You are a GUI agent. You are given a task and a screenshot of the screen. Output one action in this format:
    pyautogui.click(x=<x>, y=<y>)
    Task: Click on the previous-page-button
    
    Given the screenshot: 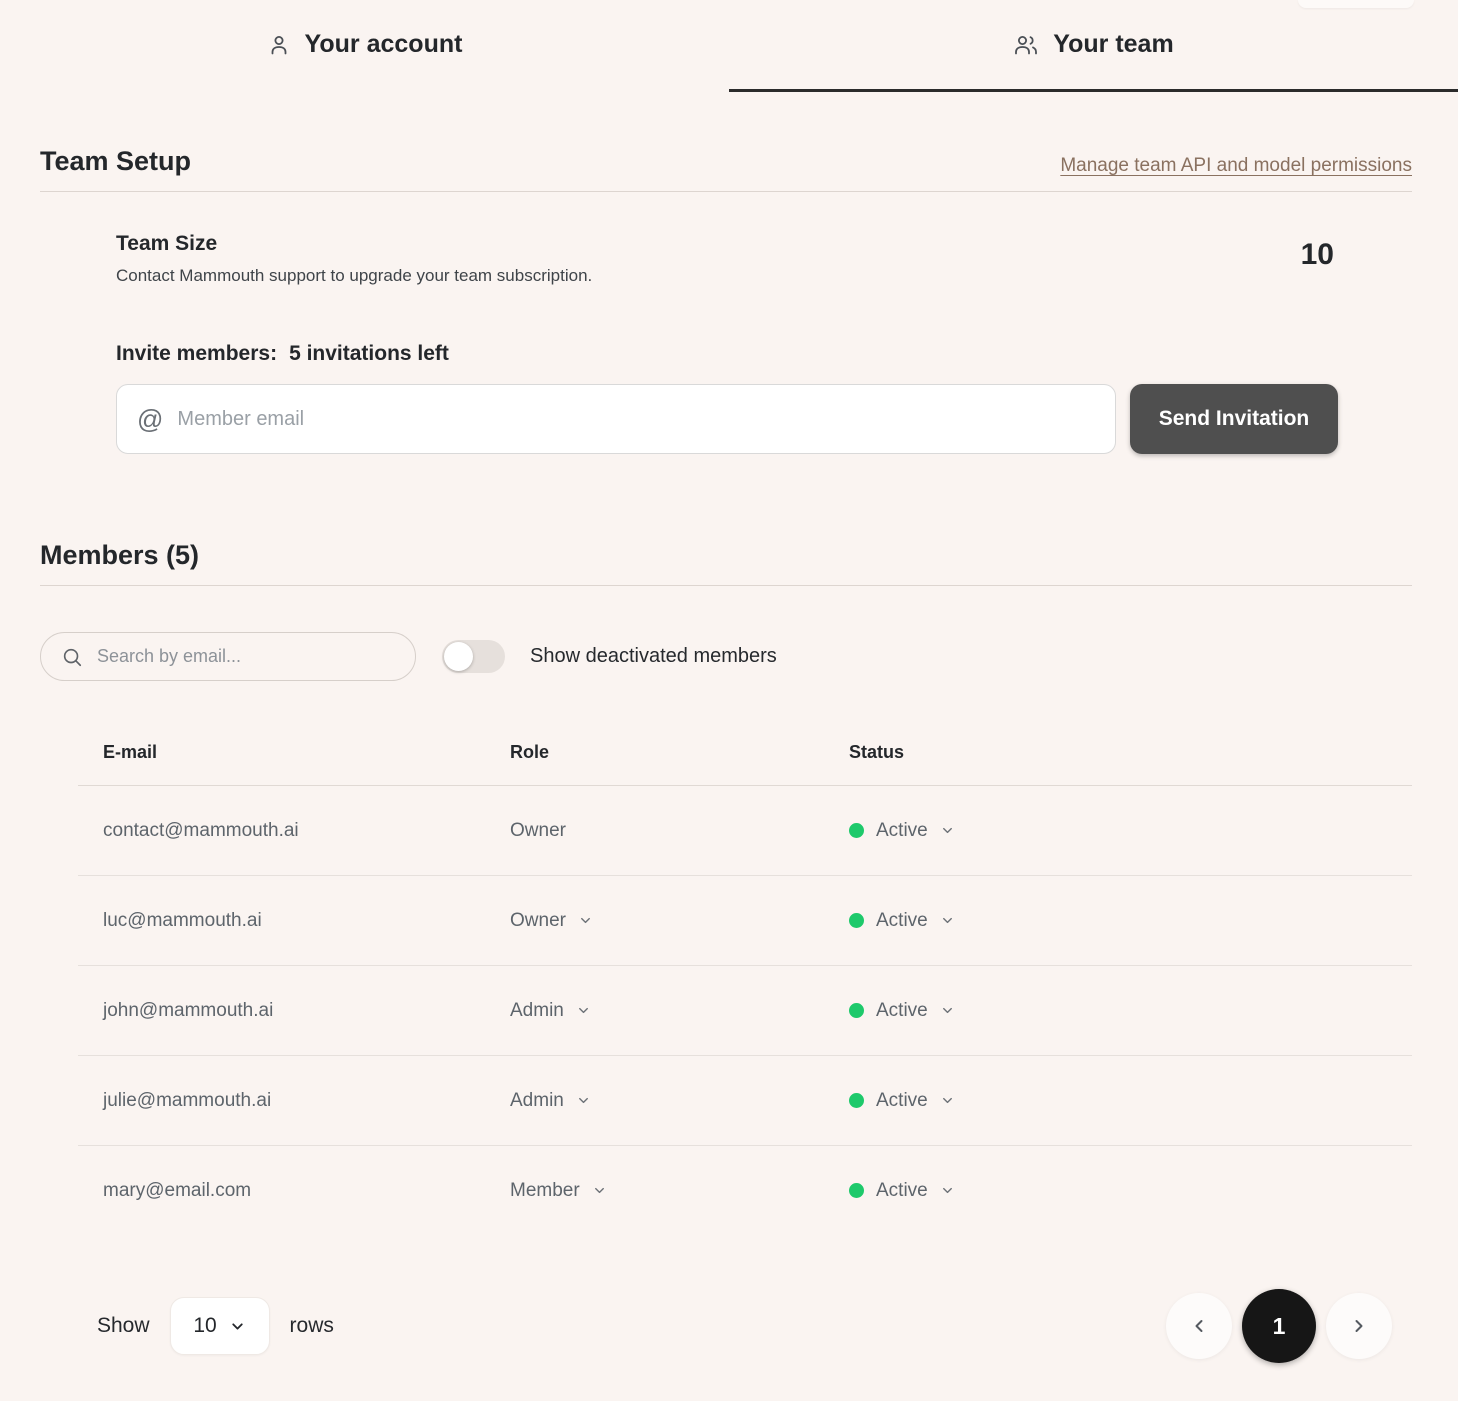 What is the action you would take?
    pyautogui.click(x=1199, y=1326)
    